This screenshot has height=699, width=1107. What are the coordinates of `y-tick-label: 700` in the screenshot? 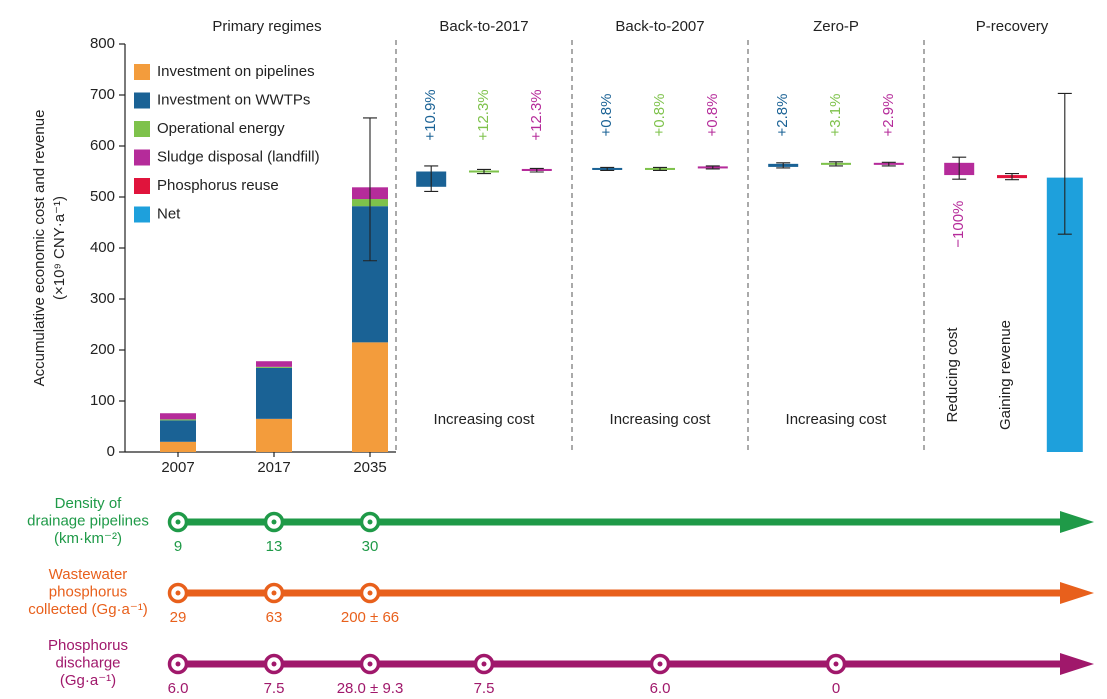 It's located at (102, 94).